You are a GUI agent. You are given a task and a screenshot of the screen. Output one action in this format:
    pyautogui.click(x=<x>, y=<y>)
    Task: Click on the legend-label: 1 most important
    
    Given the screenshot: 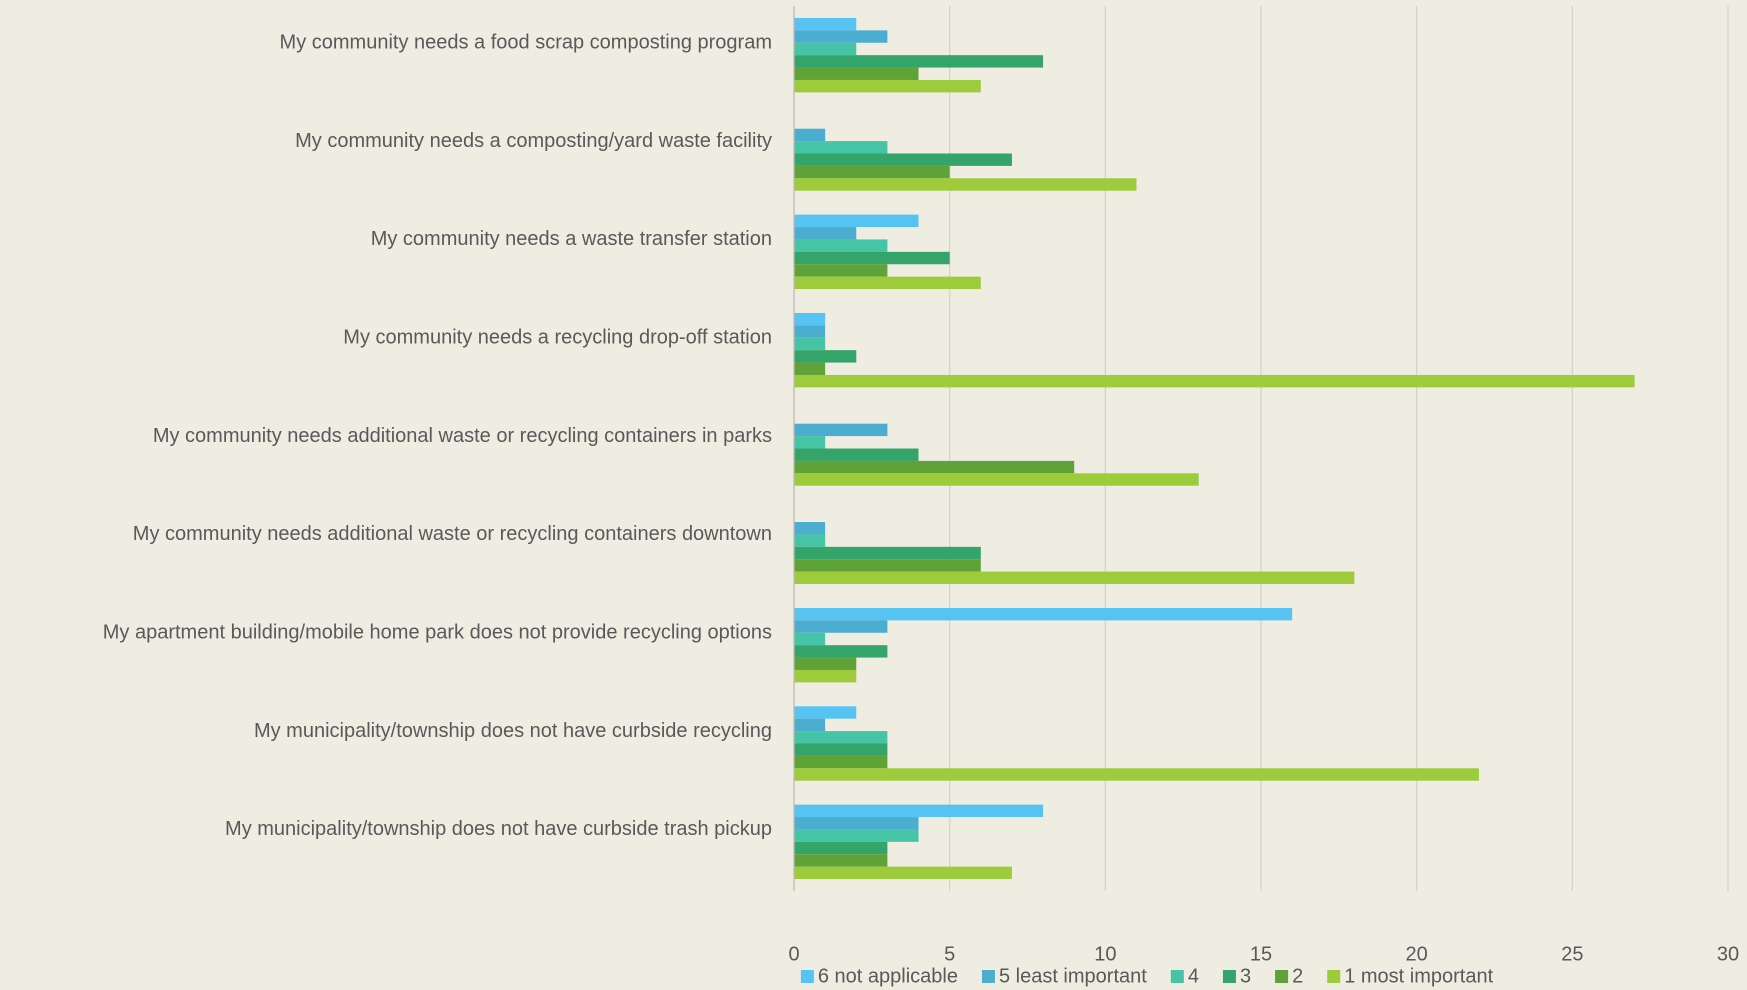 What is the action you would take?
    pyautogui.click(x=1418, y=976)
    